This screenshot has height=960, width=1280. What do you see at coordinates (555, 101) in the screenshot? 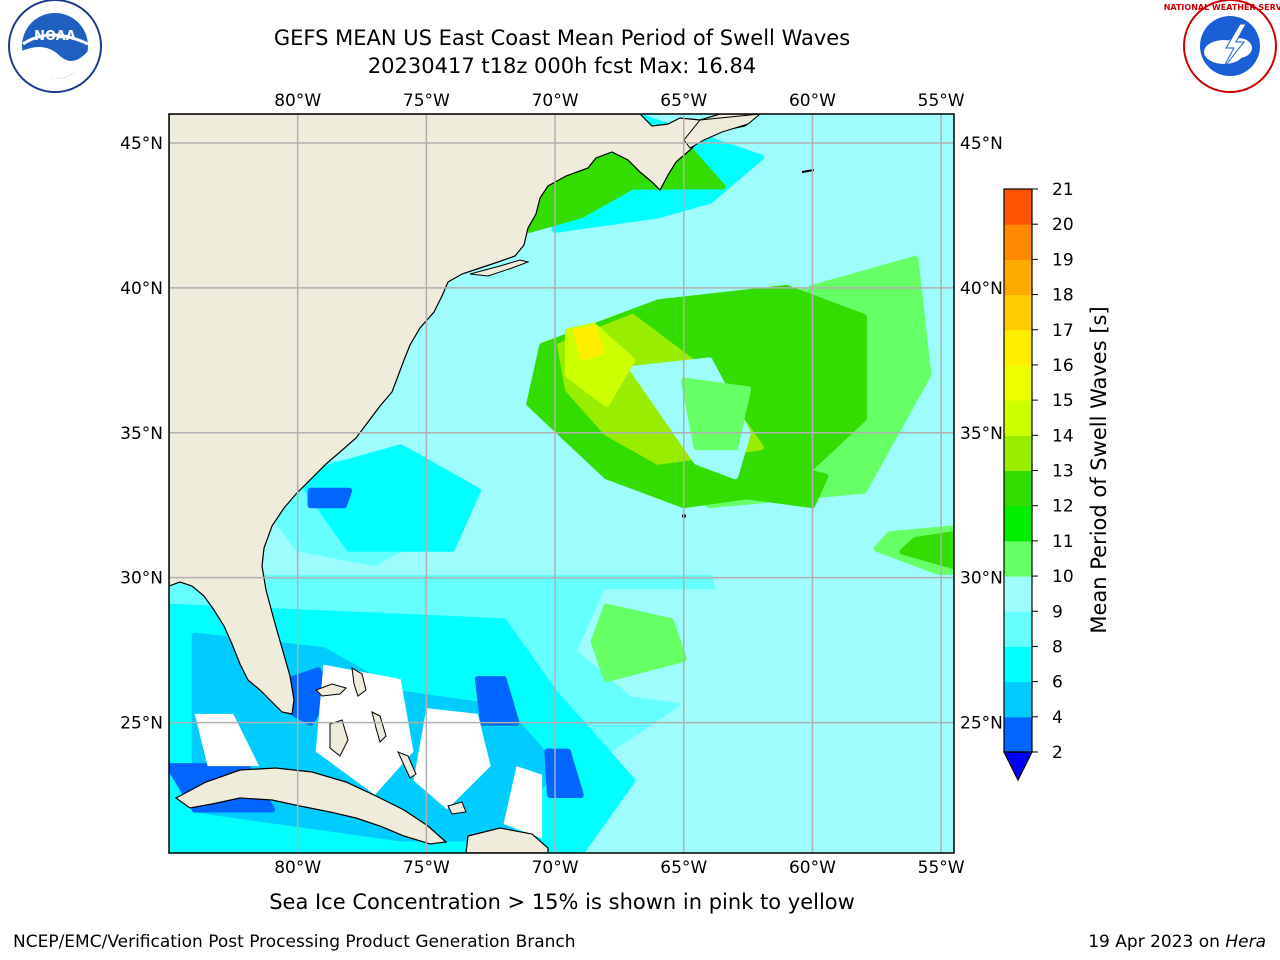
I see `lon-tick-top: 70°W` at bounding box center [555, 101].